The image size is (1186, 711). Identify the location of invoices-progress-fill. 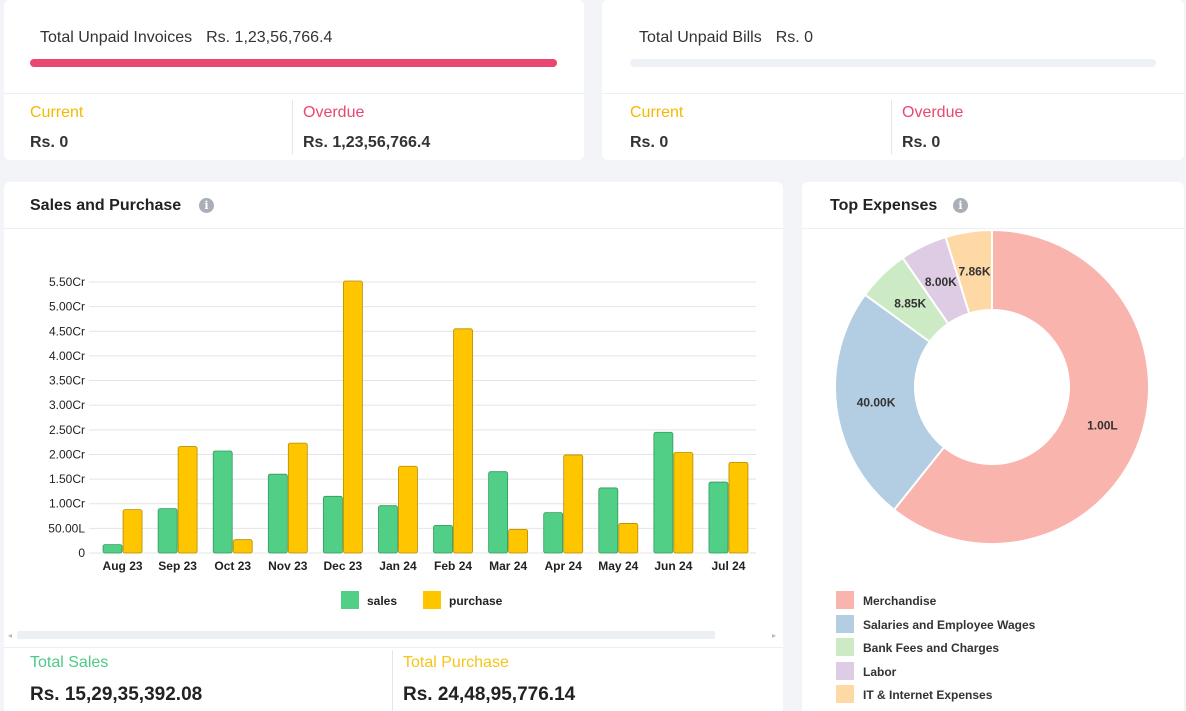
(293, 63).